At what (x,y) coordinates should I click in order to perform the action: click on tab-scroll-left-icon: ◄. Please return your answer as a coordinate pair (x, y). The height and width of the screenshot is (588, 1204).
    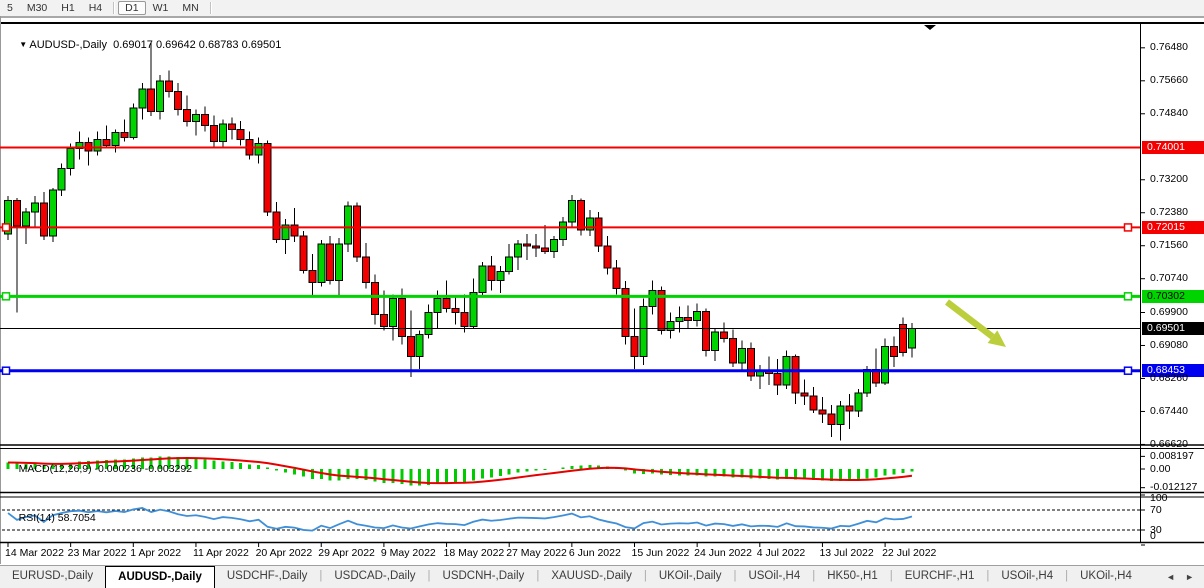
    Looking at the image, I should click on (1171, 577).